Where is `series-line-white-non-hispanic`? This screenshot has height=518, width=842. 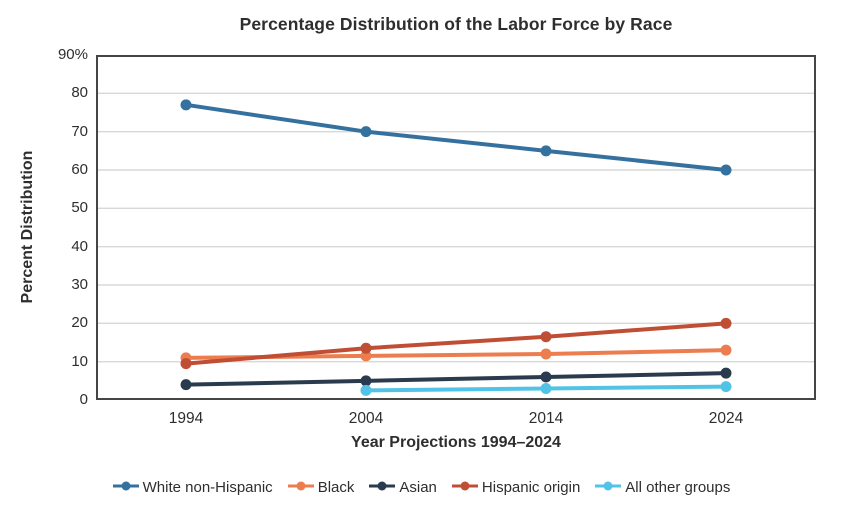
series-line-white-non-hispanic is located at coordinates (456, 137).